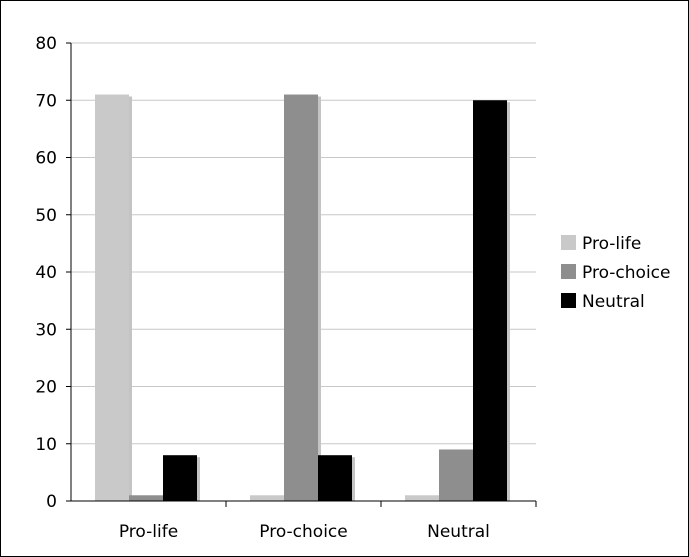 This screenshot has height=557, width=689. I want to click on bar-neutral-neutral, so click(490, 300).